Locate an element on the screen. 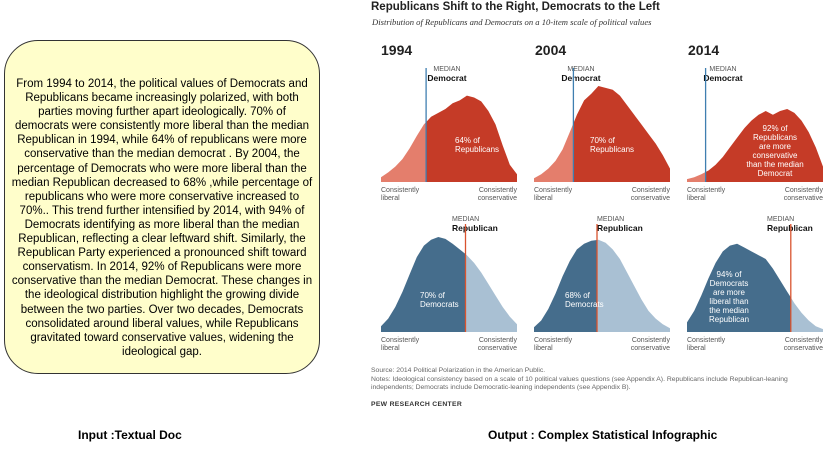  pct-line: Republican is located at coordinates (729, 319).